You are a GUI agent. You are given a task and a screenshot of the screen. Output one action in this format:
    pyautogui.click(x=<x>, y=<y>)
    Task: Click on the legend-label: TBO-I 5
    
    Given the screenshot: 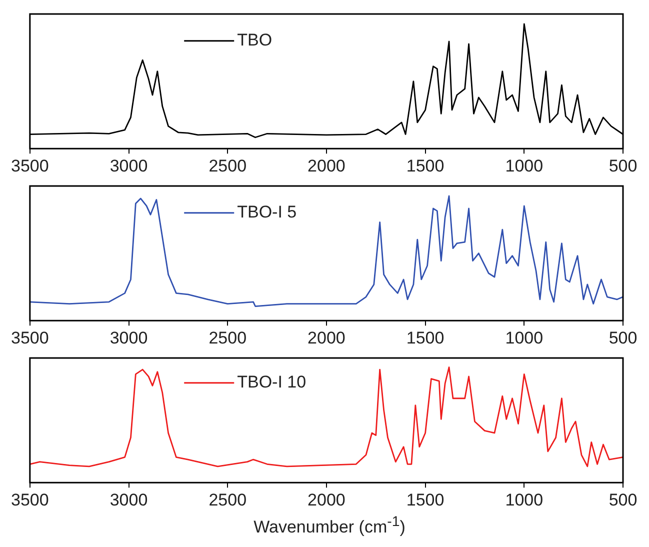 What is the action you would take?
    pyautogui.click(x=267, y=212)
    